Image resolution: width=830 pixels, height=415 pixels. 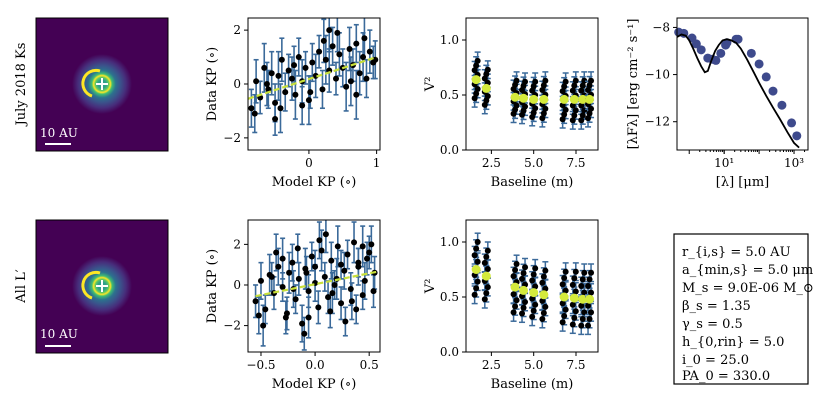 What do you see at coordinates (309, 163) in the screenshot?
I see `x-tick-label: 0` at bounding box center [309, 163].